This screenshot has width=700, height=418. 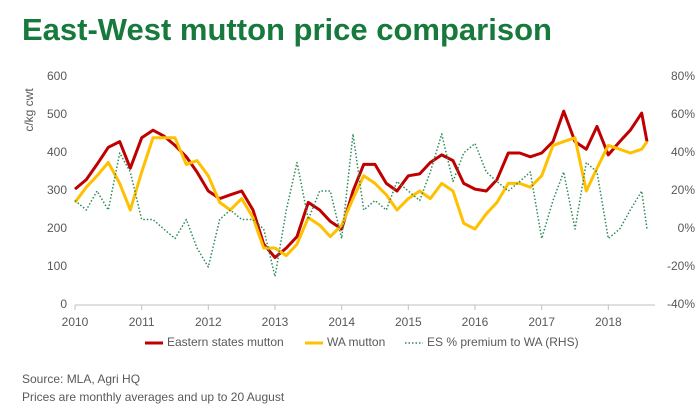 I want to click on y-tick-label: 200, so click(x=57, y=228).